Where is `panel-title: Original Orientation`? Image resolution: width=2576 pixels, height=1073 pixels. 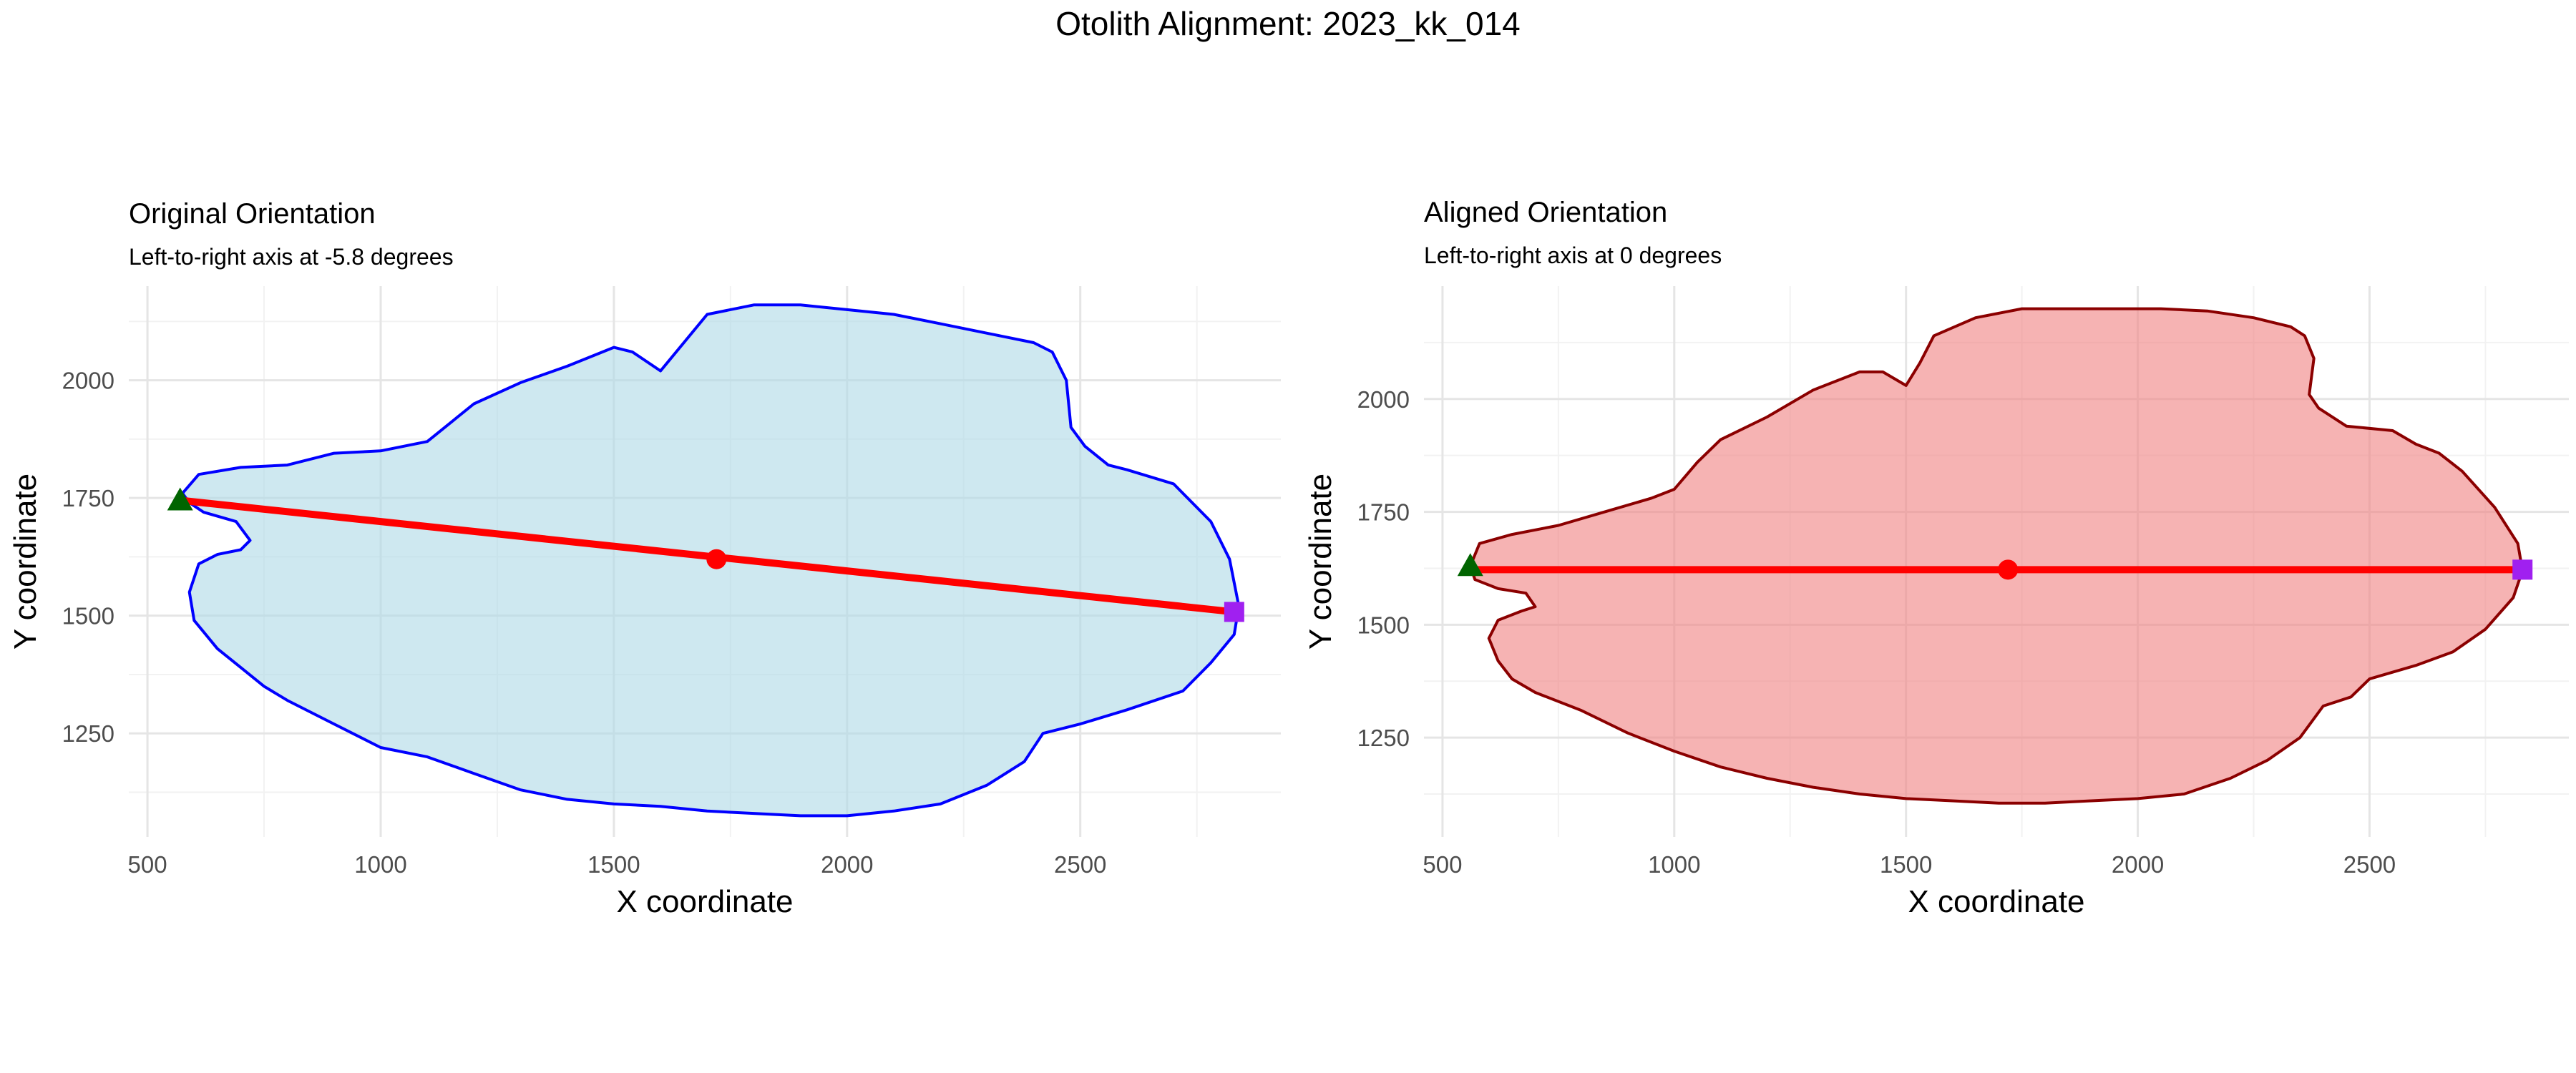 panel-title: Original Orientation is located at coordinates (252, 214).